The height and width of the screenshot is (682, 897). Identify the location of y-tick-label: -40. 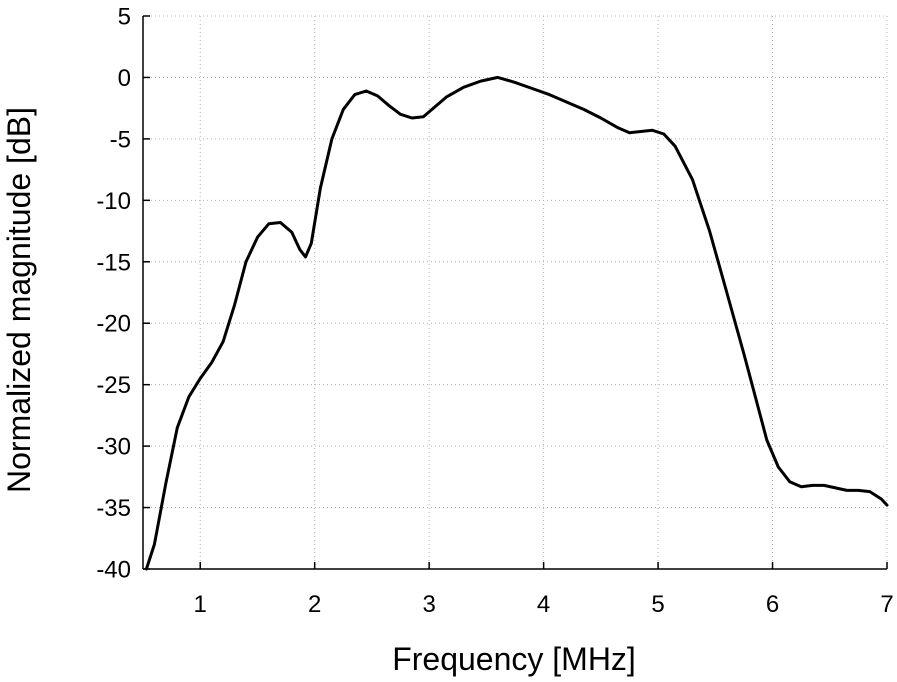
(113, 570).